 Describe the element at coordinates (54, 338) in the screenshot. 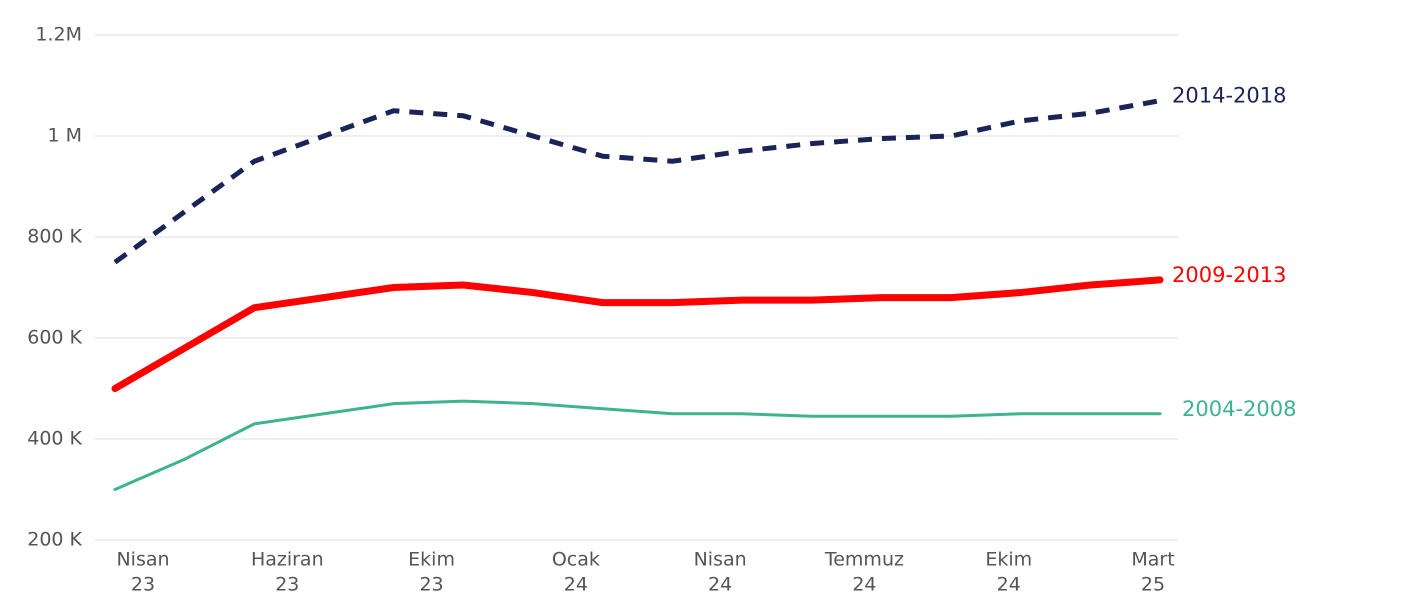

I see `y-tick-label: 600 K` at that location.